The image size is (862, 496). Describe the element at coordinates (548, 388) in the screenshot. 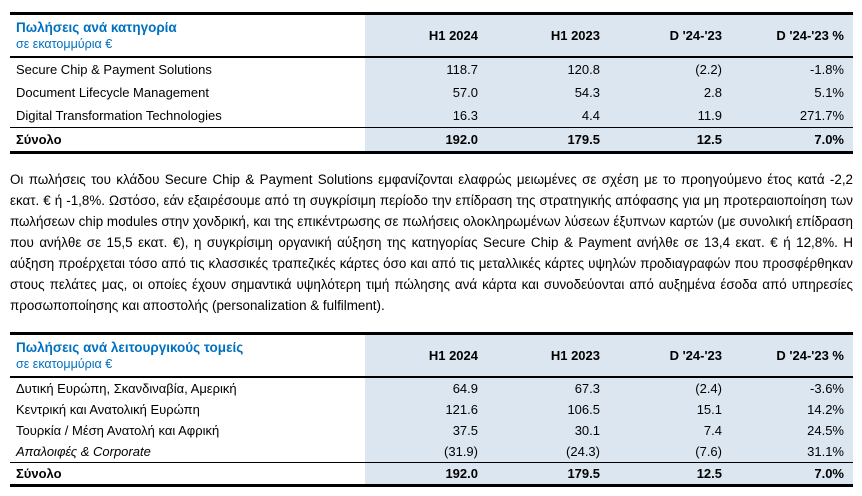

I see `value-cell: 67.3` at that location.